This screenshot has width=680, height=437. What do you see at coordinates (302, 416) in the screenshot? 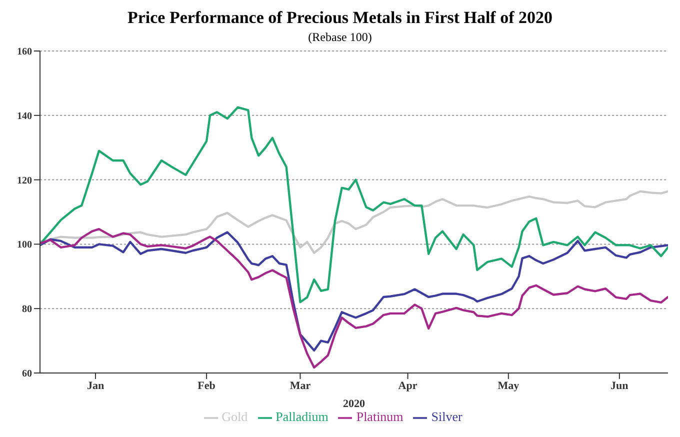
I see `legend-label: Palladium` at bounding box center [302, 416].